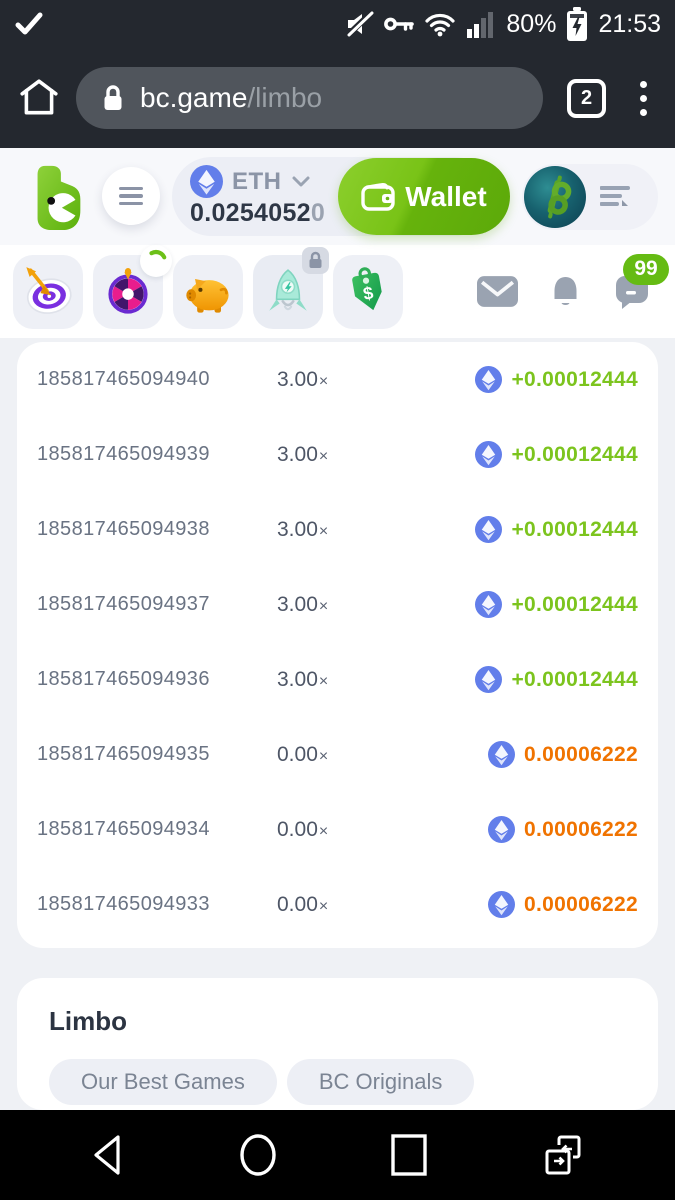 This screenshot has width=675, height=1200. I want to click on wifi-icon, so click(440, 24).